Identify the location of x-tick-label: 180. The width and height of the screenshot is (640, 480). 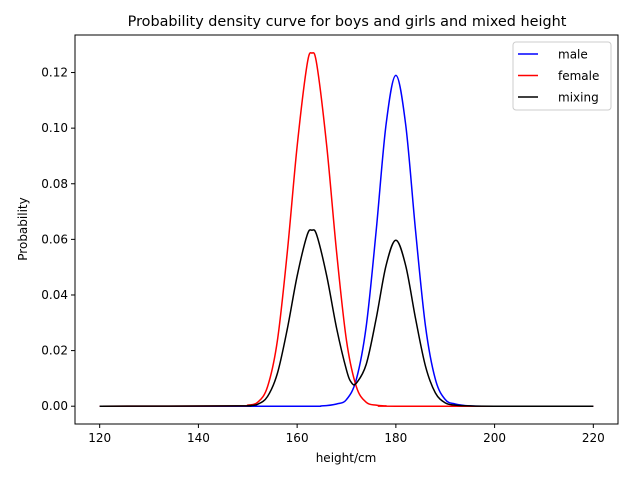
(395, 438).